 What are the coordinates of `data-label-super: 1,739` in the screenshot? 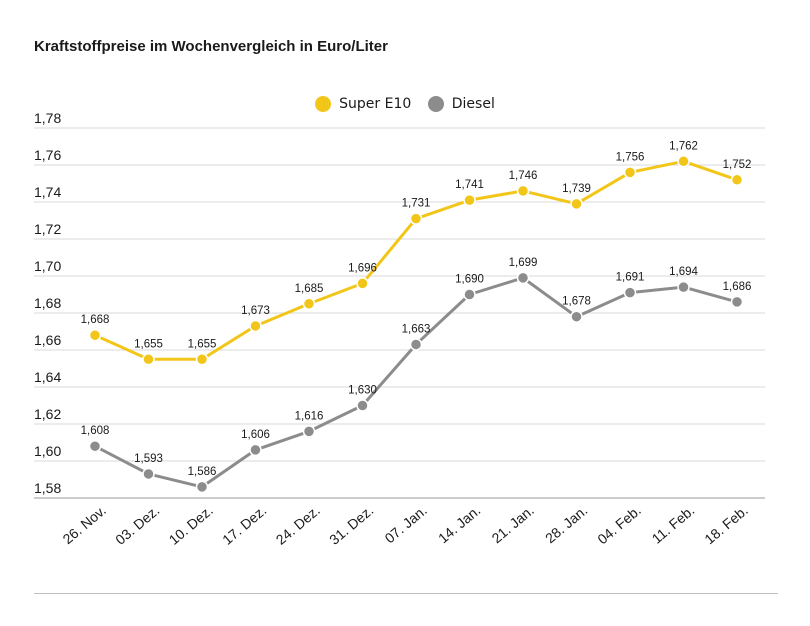 It's located at (576, 189).